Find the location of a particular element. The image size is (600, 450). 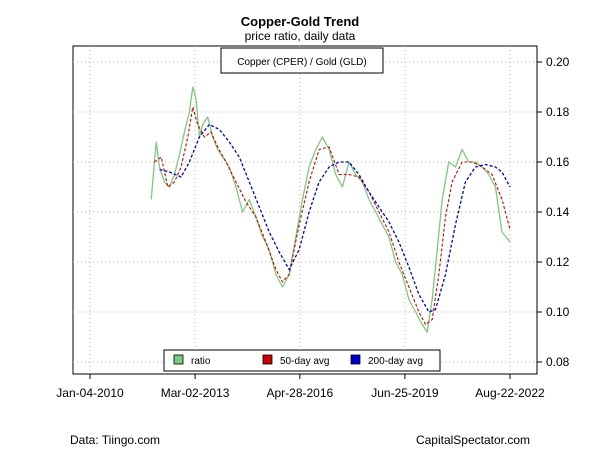

legend-label-ratio: ratio is located at coordinates (201, 361).